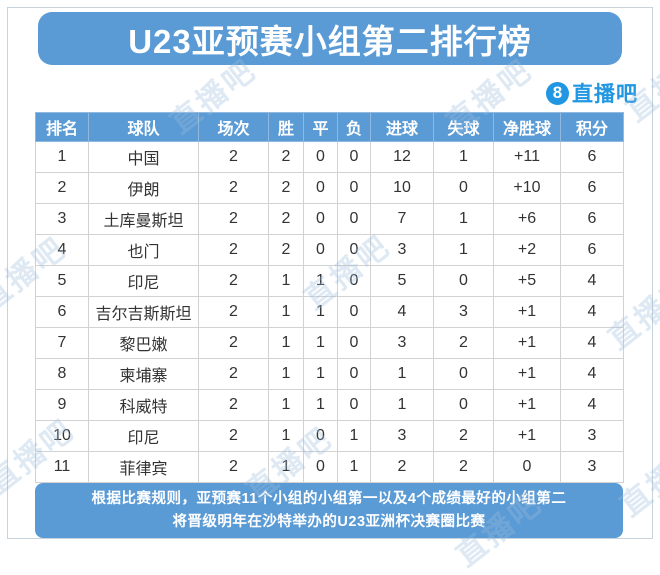 The width and height of the screenshot is (660, 575). I want to click on cell: 5, so click(62, 281).